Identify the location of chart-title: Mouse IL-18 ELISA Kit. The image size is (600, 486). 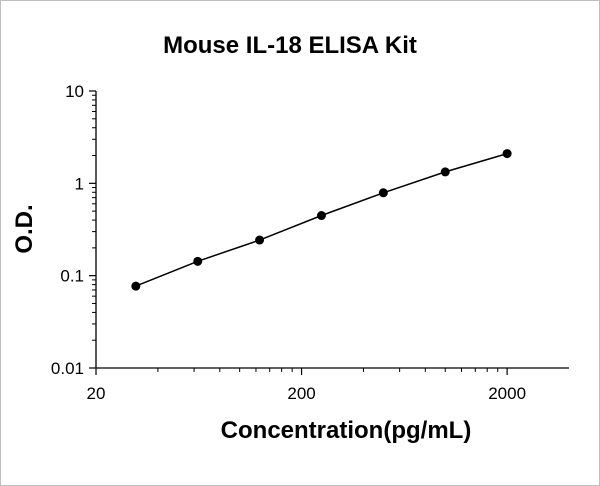
(290, 45).